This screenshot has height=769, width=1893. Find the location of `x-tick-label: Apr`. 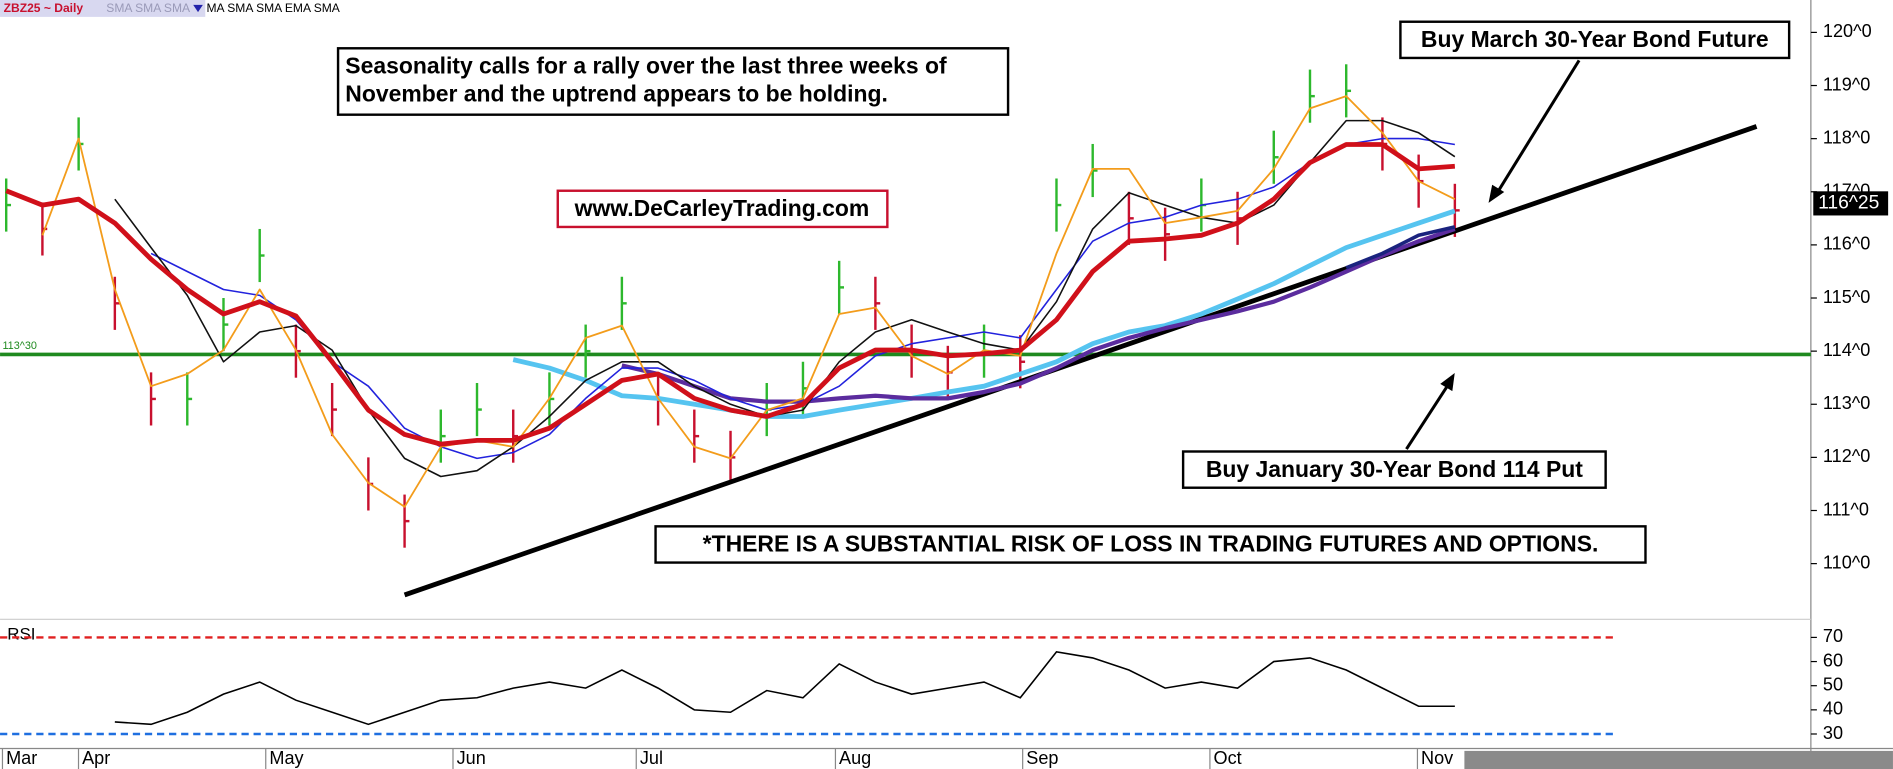

x-tick-label: Apr is located at coordinates (96, 758).